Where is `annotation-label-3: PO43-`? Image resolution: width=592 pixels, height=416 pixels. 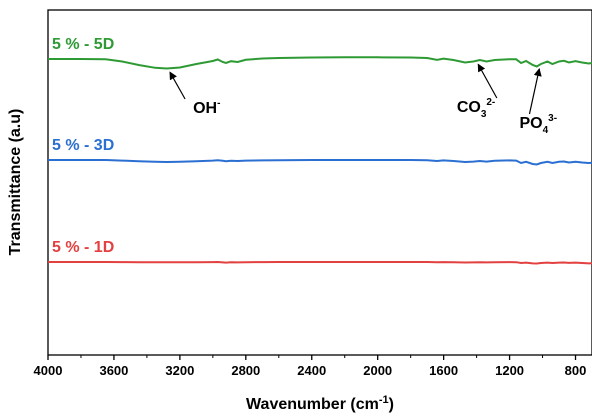 annotation-label-3: PO43- is located at coordinates (538, 124).